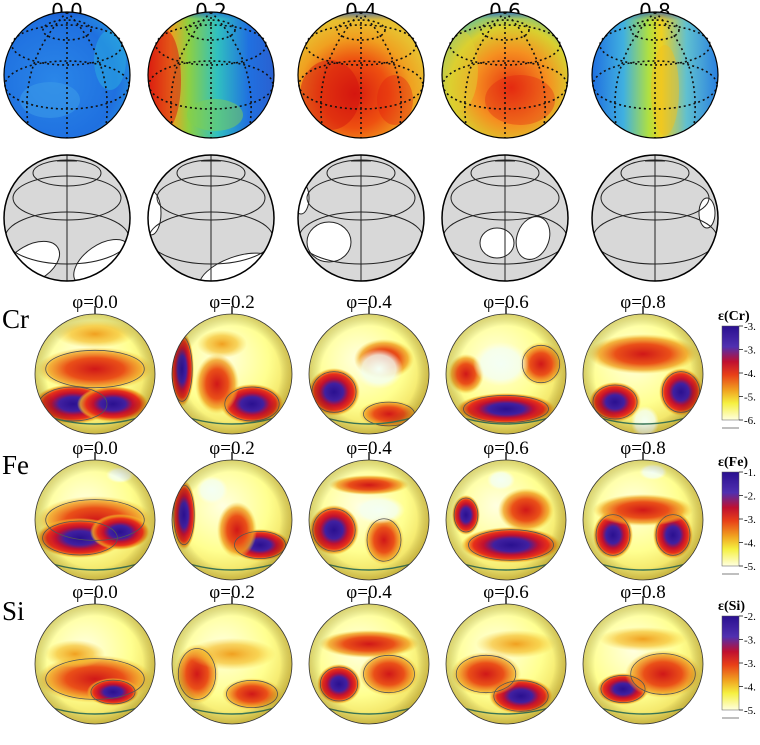 This screenshot has height=745, width=760. I want to click on colorbar-title: ε(Fe), so click(733, 462).